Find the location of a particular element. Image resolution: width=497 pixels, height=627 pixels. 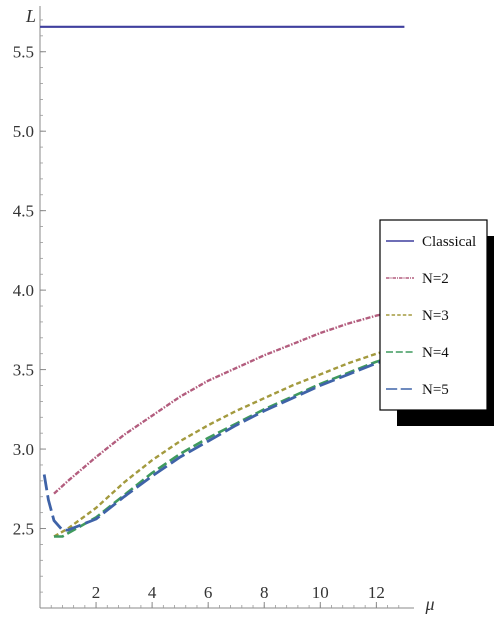

y-tick-label: 4.5 is located at coordinates (23, 211).